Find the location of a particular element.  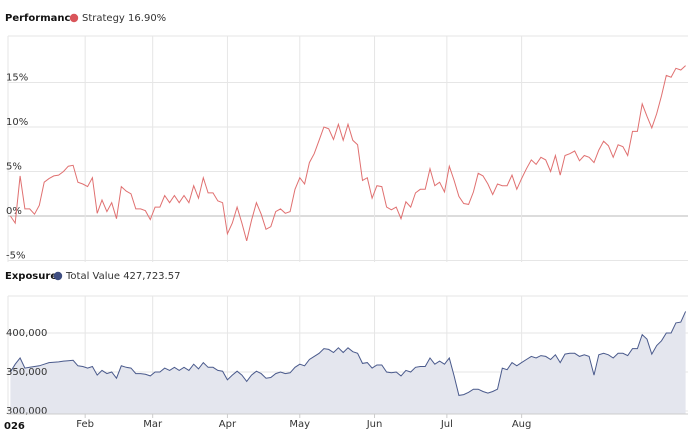

performance-y-tick-label: 0% is located at coordinates (14, 211).